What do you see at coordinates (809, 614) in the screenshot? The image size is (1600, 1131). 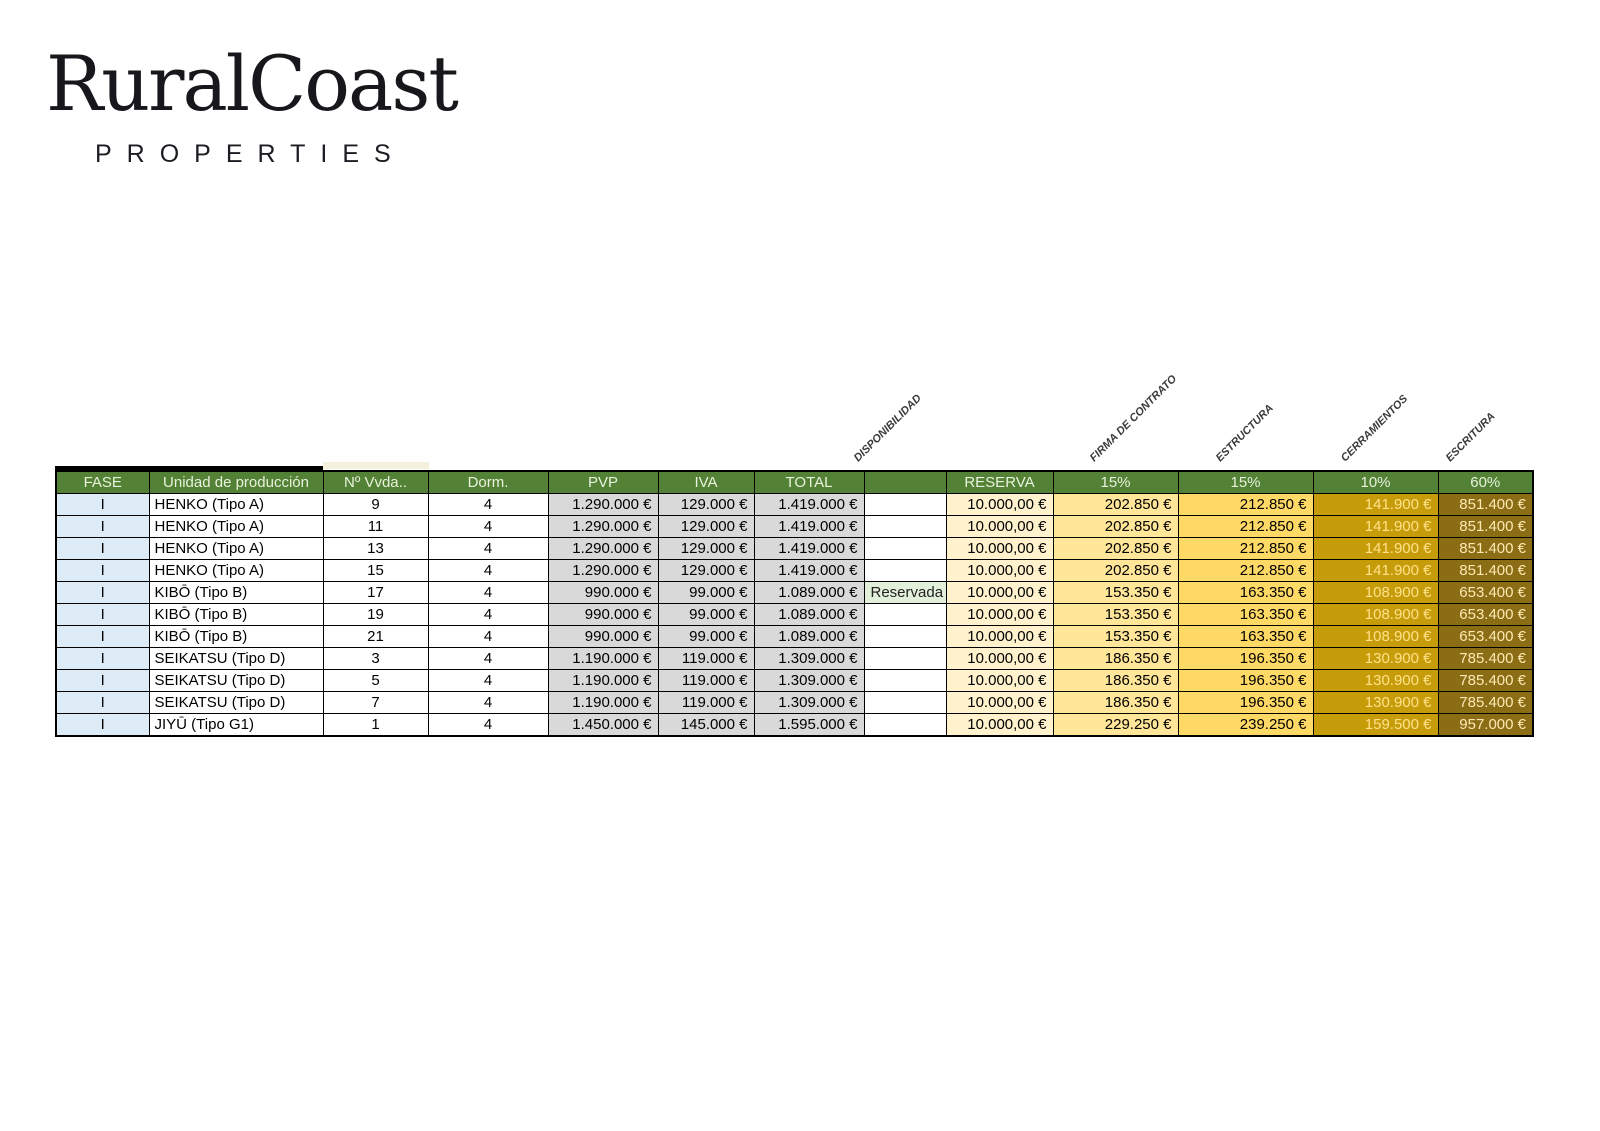 I see `cell-total: 1.089.000 €` at bounding box center [809, 614].